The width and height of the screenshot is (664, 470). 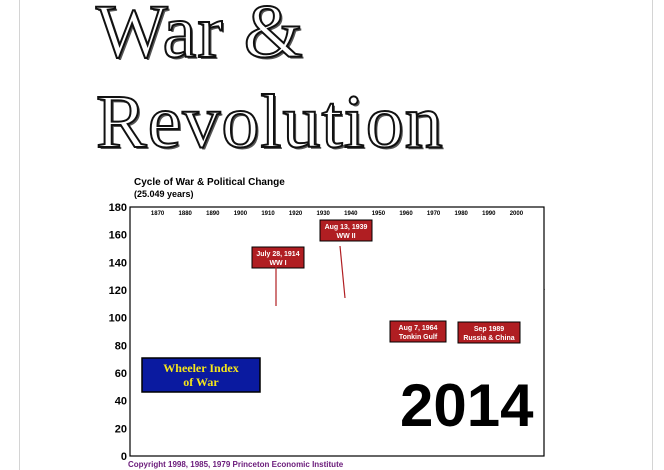 I want to click on page-title-line-1: War &, so click(x=199, y=37).